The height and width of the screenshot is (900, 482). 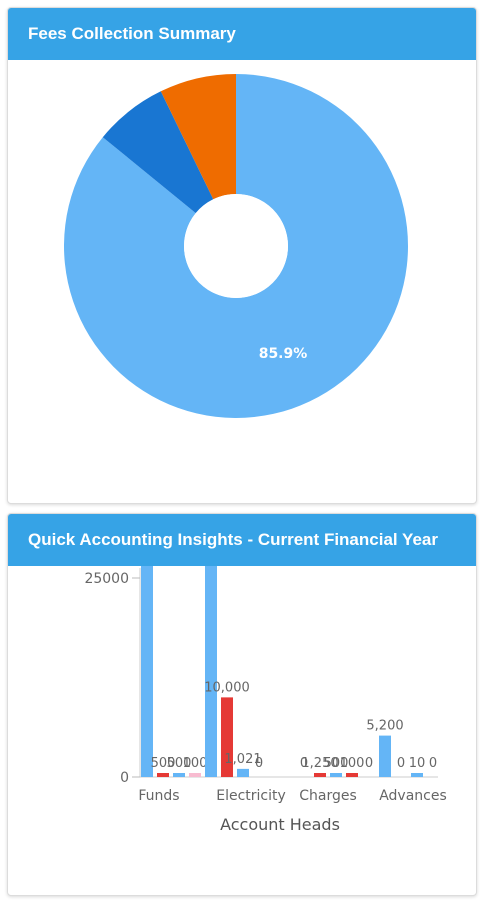 I want to click on bar-data-label: 1,250, so click(x=319, y=763).